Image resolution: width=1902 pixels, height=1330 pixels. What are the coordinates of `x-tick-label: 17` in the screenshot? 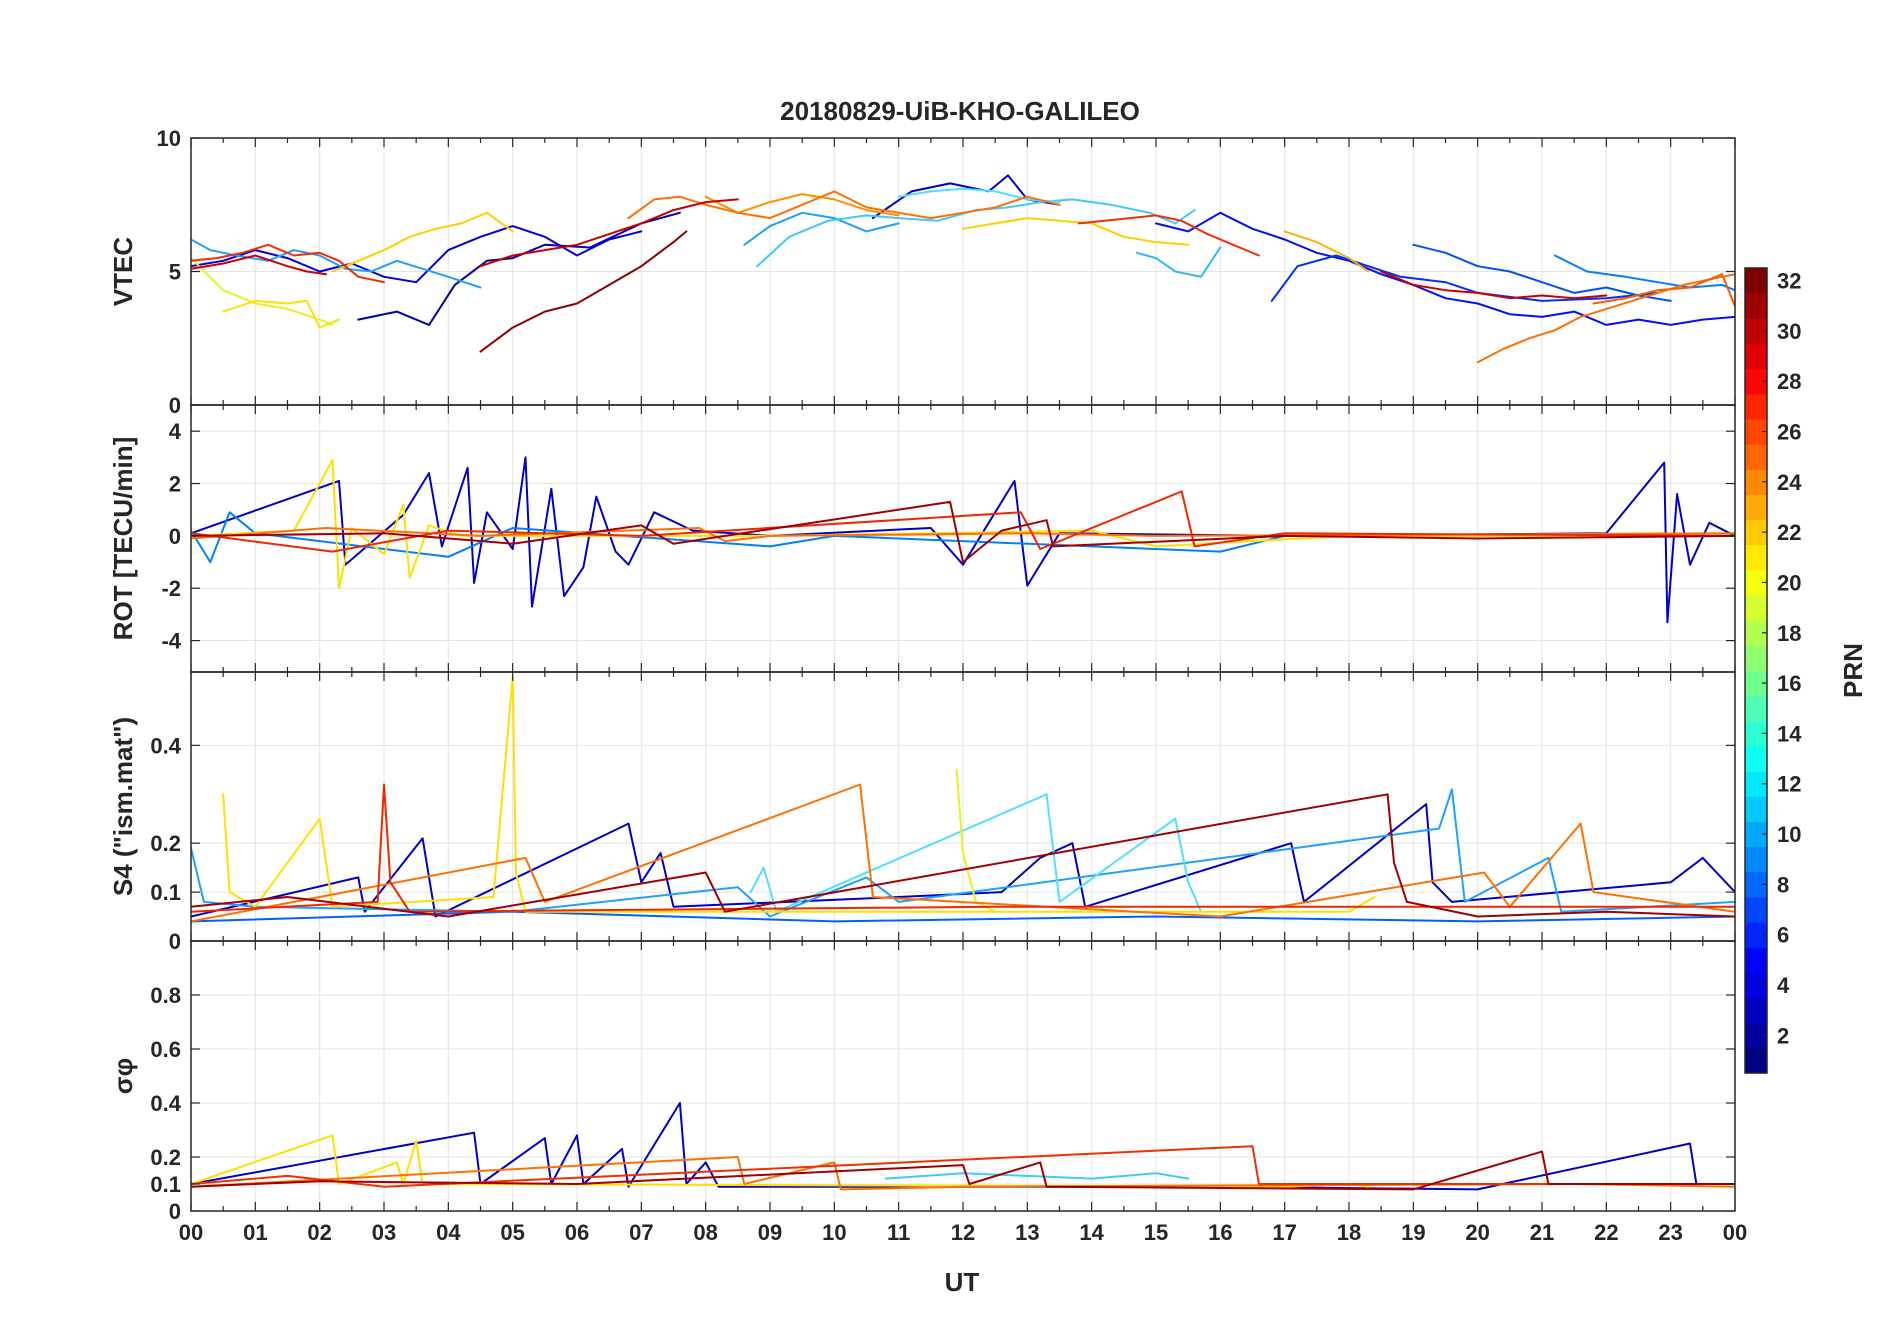 It's located at (1284, 1232).